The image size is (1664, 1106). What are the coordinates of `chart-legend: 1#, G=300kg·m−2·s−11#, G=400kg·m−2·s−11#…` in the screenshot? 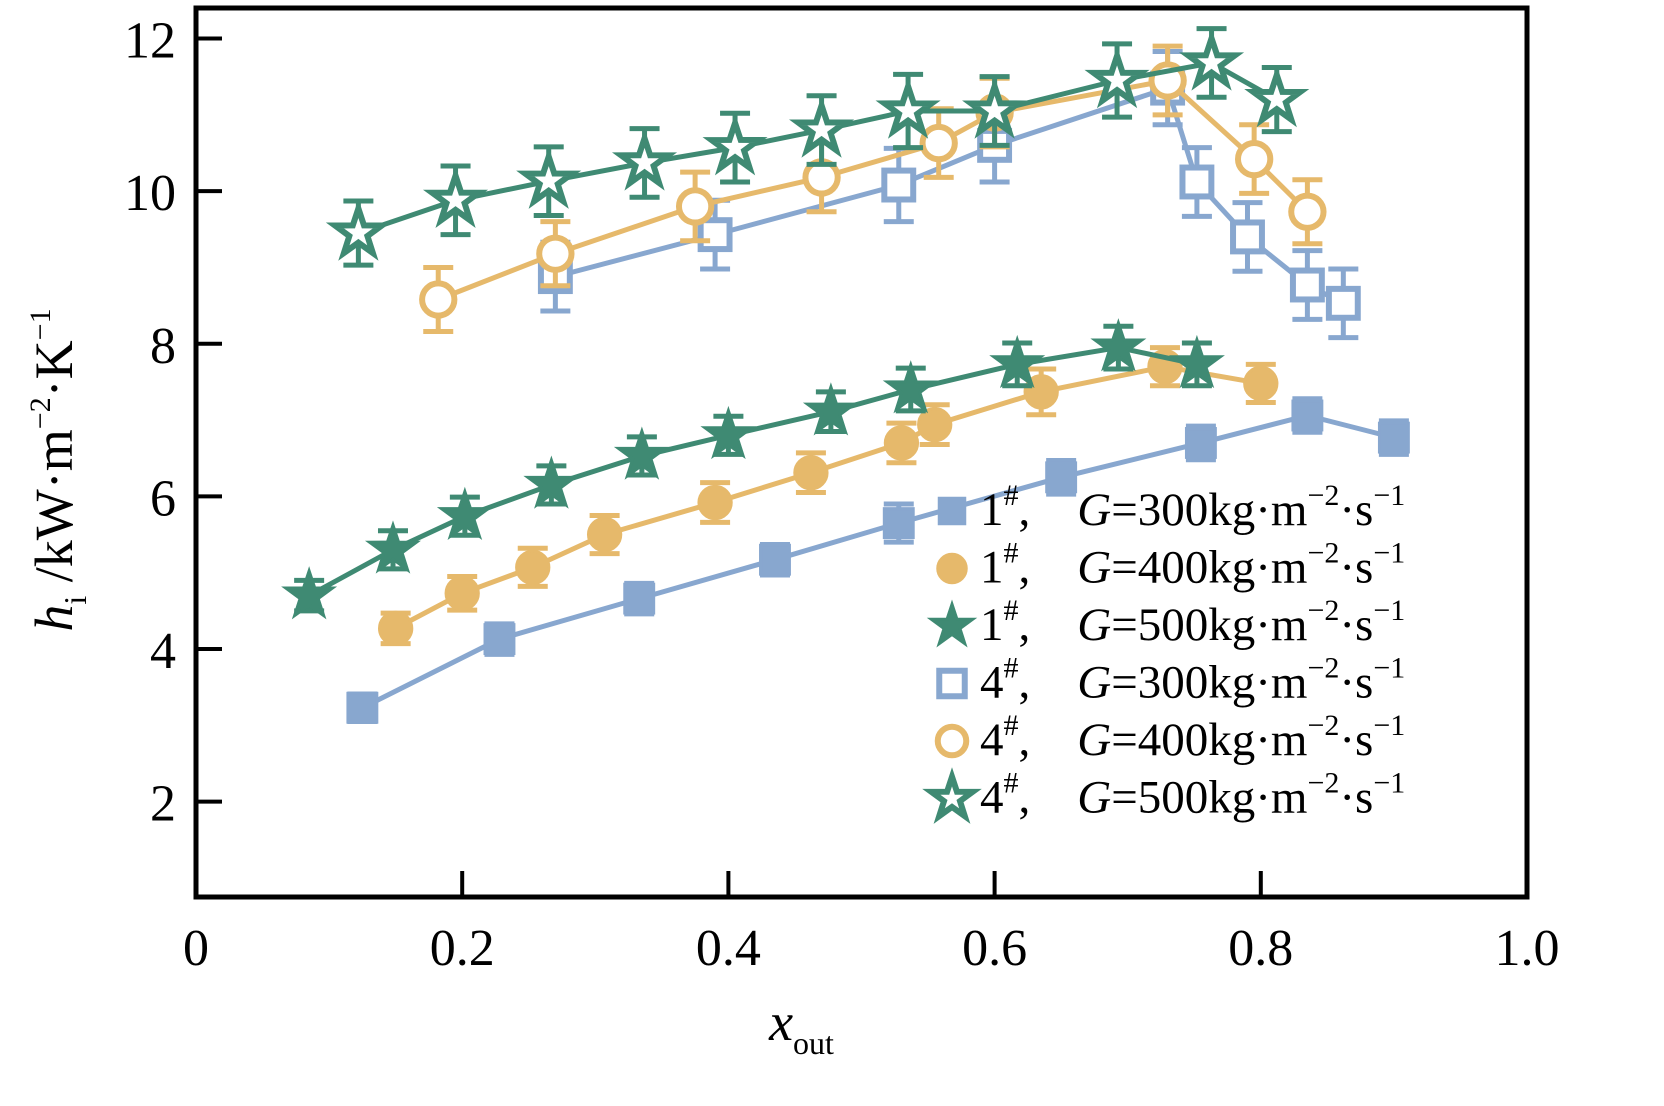 It's located at (1163, 651).